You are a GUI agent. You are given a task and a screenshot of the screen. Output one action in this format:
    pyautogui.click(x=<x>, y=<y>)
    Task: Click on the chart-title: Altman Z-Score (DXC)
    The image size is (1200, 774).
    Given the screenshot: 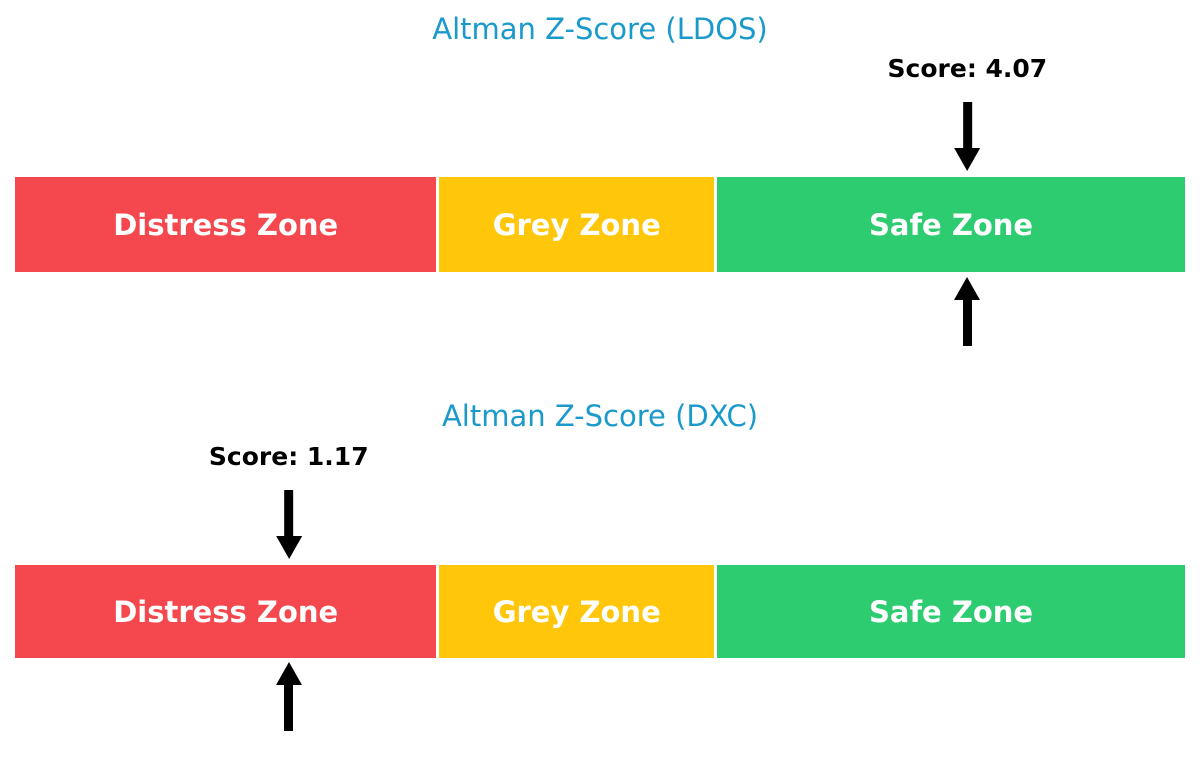 What is the action you would take?
    pyautogui.click(x=600, y=416)
    